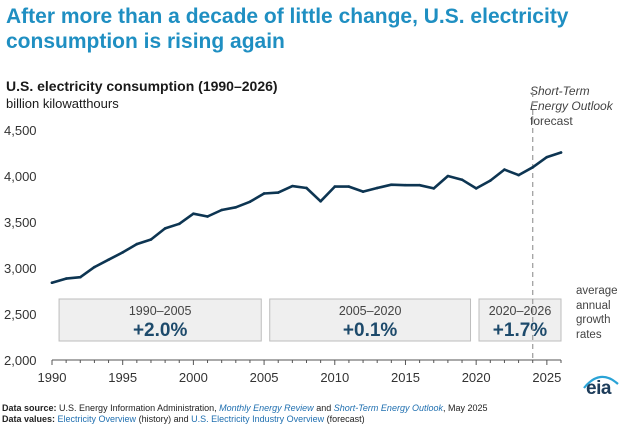 This screenshot has height=426, width=630. Describe the element at coordinates (193, 377) in the screenshot. I see `x-tick-label: 2000` at that location.